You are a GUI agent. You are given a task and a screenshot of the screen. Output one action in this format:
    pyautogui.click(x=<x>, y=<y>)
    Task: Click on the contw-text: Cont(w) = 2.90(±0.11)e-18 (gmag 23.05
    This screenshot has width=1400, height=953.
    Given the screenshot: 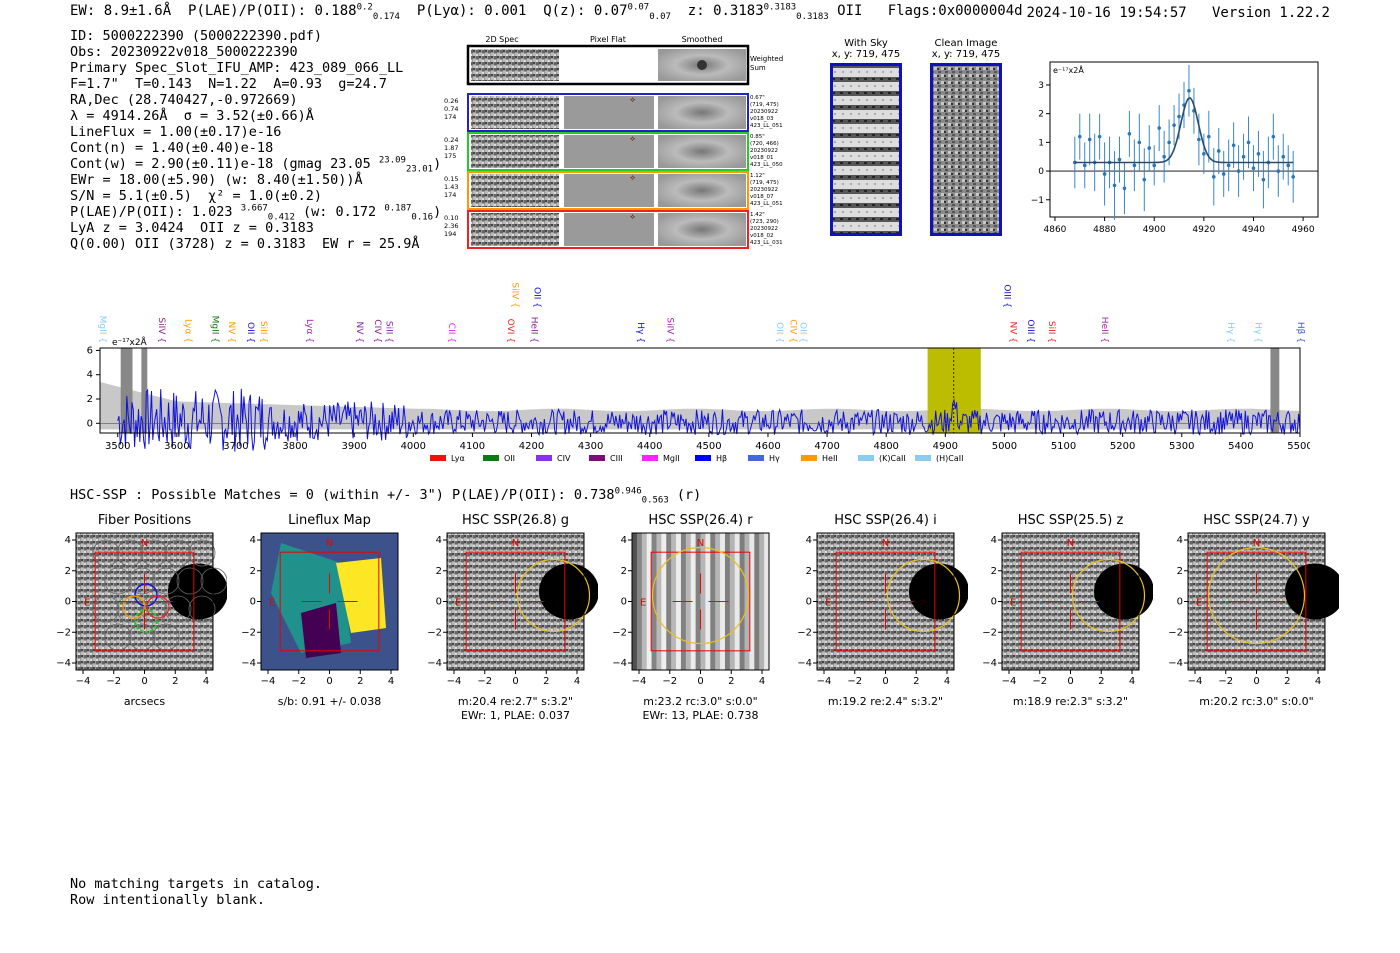 What is the action you would take?
    pyautogui.click(x=220, y=164)
    